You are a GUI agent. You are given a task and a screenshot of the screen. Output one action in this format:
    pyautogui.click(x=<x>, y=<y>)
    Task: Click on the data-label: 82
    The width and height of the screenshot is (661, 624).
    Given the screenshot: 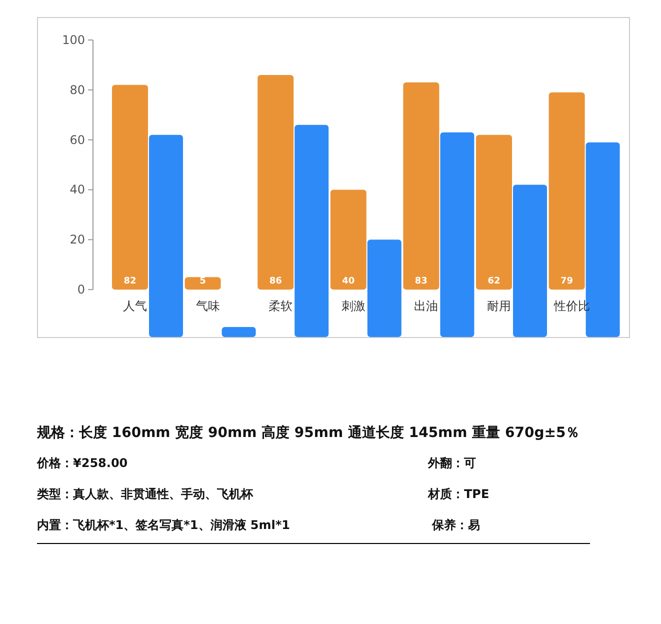 What is the action you would take?
    pyautogui.click(x=130, y=281)
    